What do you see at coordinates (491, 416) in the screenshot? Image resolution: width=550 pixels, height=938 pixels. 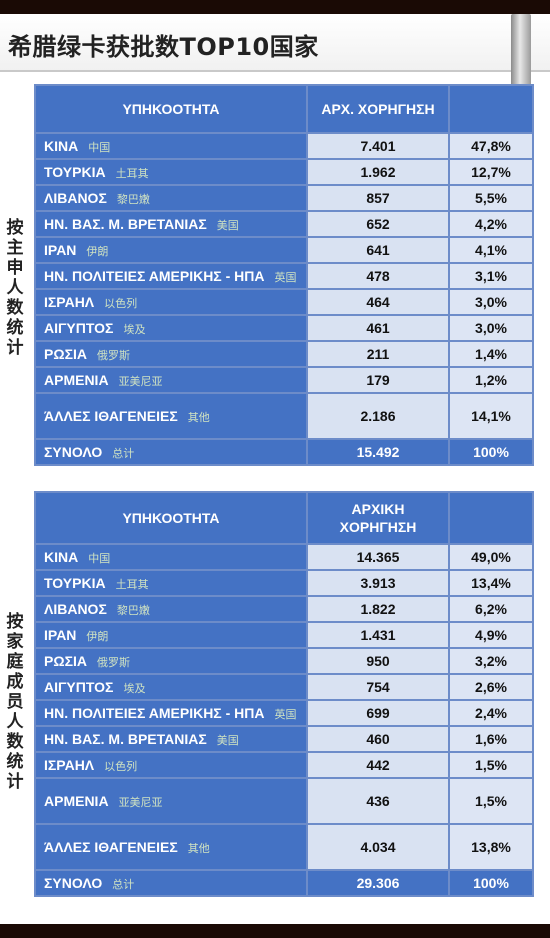 I see `percent-cell: 14,1%` at bounding box center [491, 416].